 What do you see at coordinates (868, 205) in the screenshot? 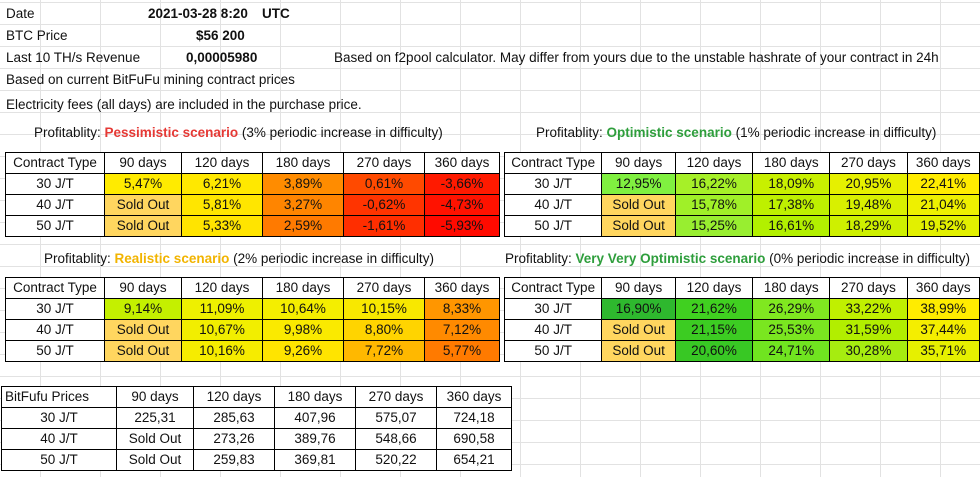
I see `profit-cell: 19,48%` at bounding box center [868, 205].